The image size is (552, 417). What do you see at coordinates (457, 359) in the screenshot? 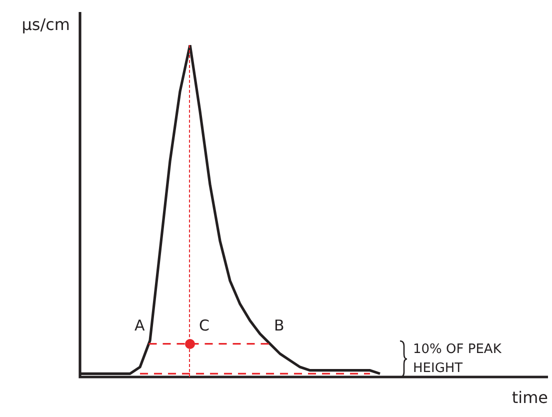
I see `text: 10% OF PEAK HEIGHT` at bounding box center [457, 359].